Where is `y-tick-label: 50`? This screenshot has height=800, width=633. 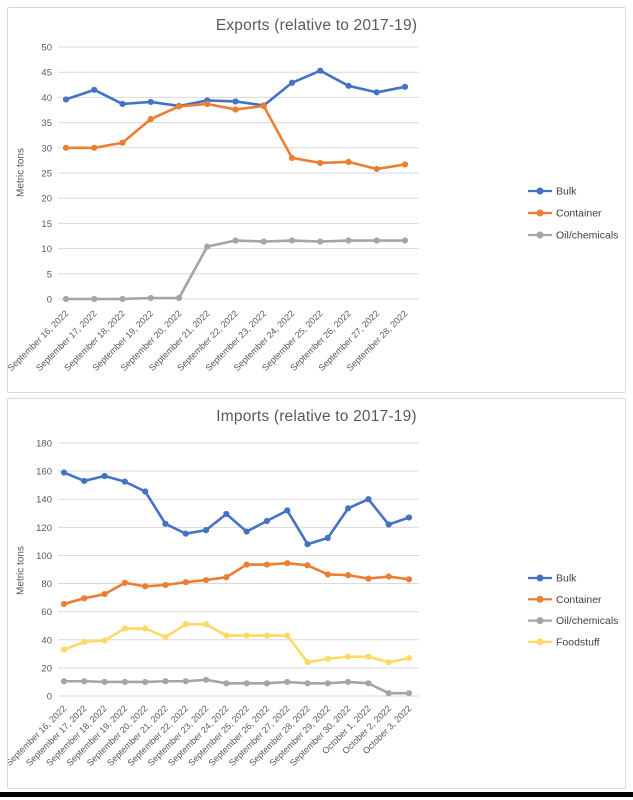 y-tick-label: 50 is located at coordinates (46, 48).